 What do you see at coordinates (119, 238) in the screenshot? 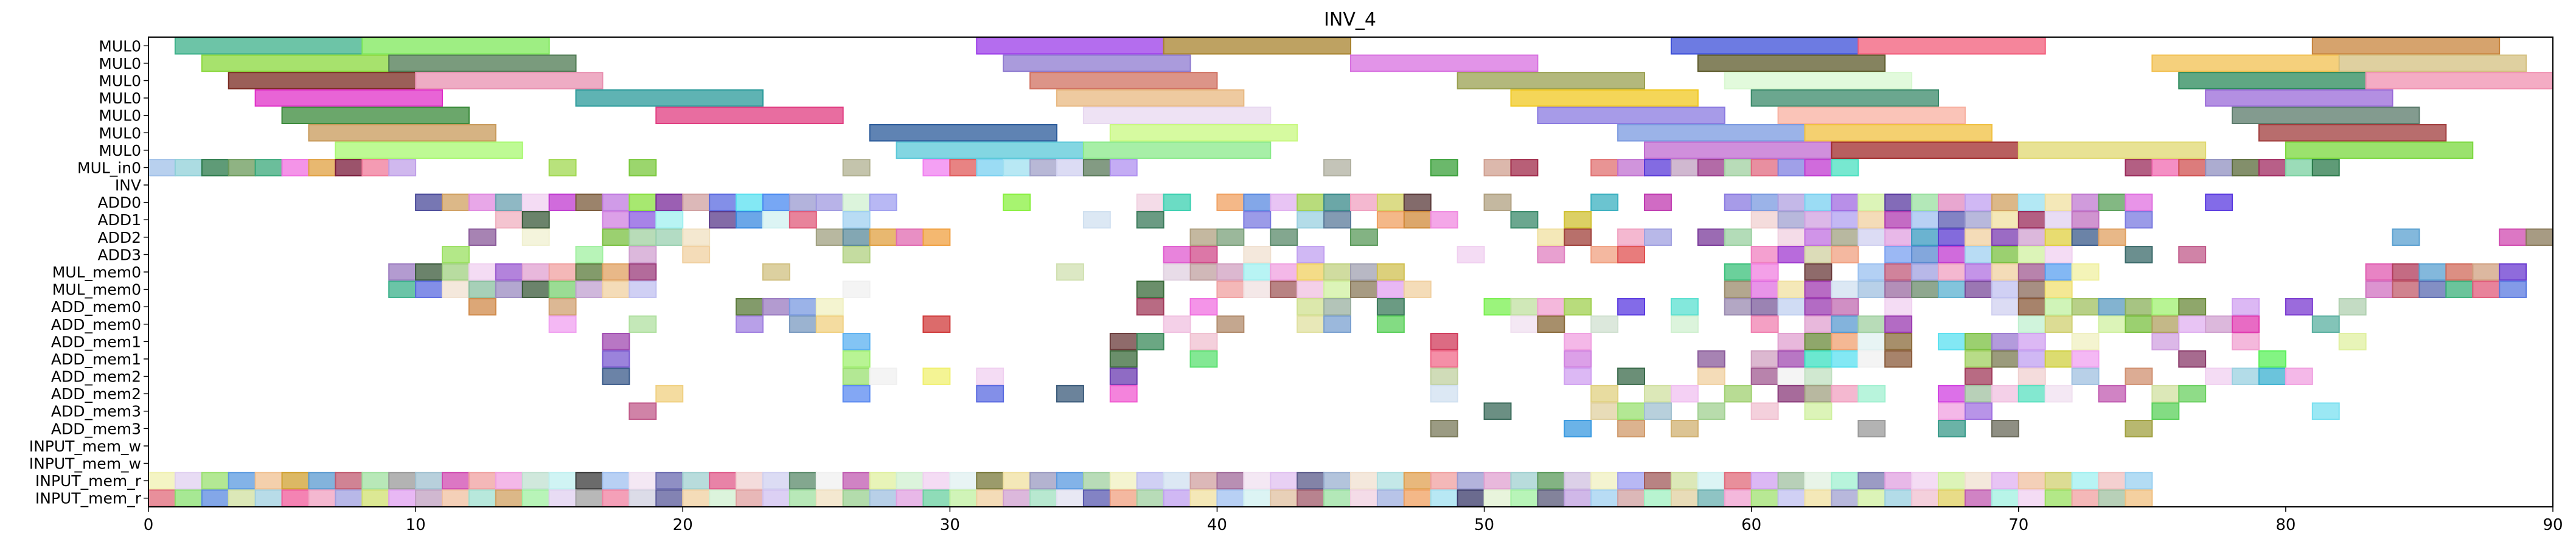
I see `row-label: ADD2` at bounding box center [119, 238].